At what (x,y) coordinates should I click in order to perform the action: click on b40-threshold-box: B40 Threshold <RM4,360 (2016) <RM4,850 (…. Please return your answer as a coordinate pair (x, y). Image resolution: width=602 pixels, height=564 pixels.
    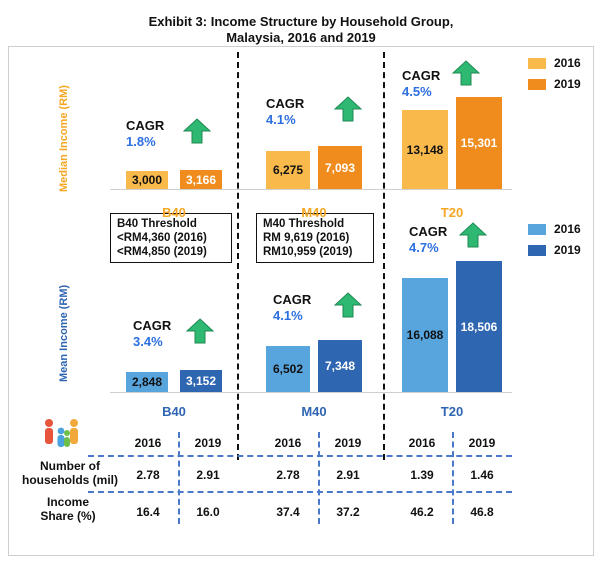
    Looking at the image, I should click on (171, 238).